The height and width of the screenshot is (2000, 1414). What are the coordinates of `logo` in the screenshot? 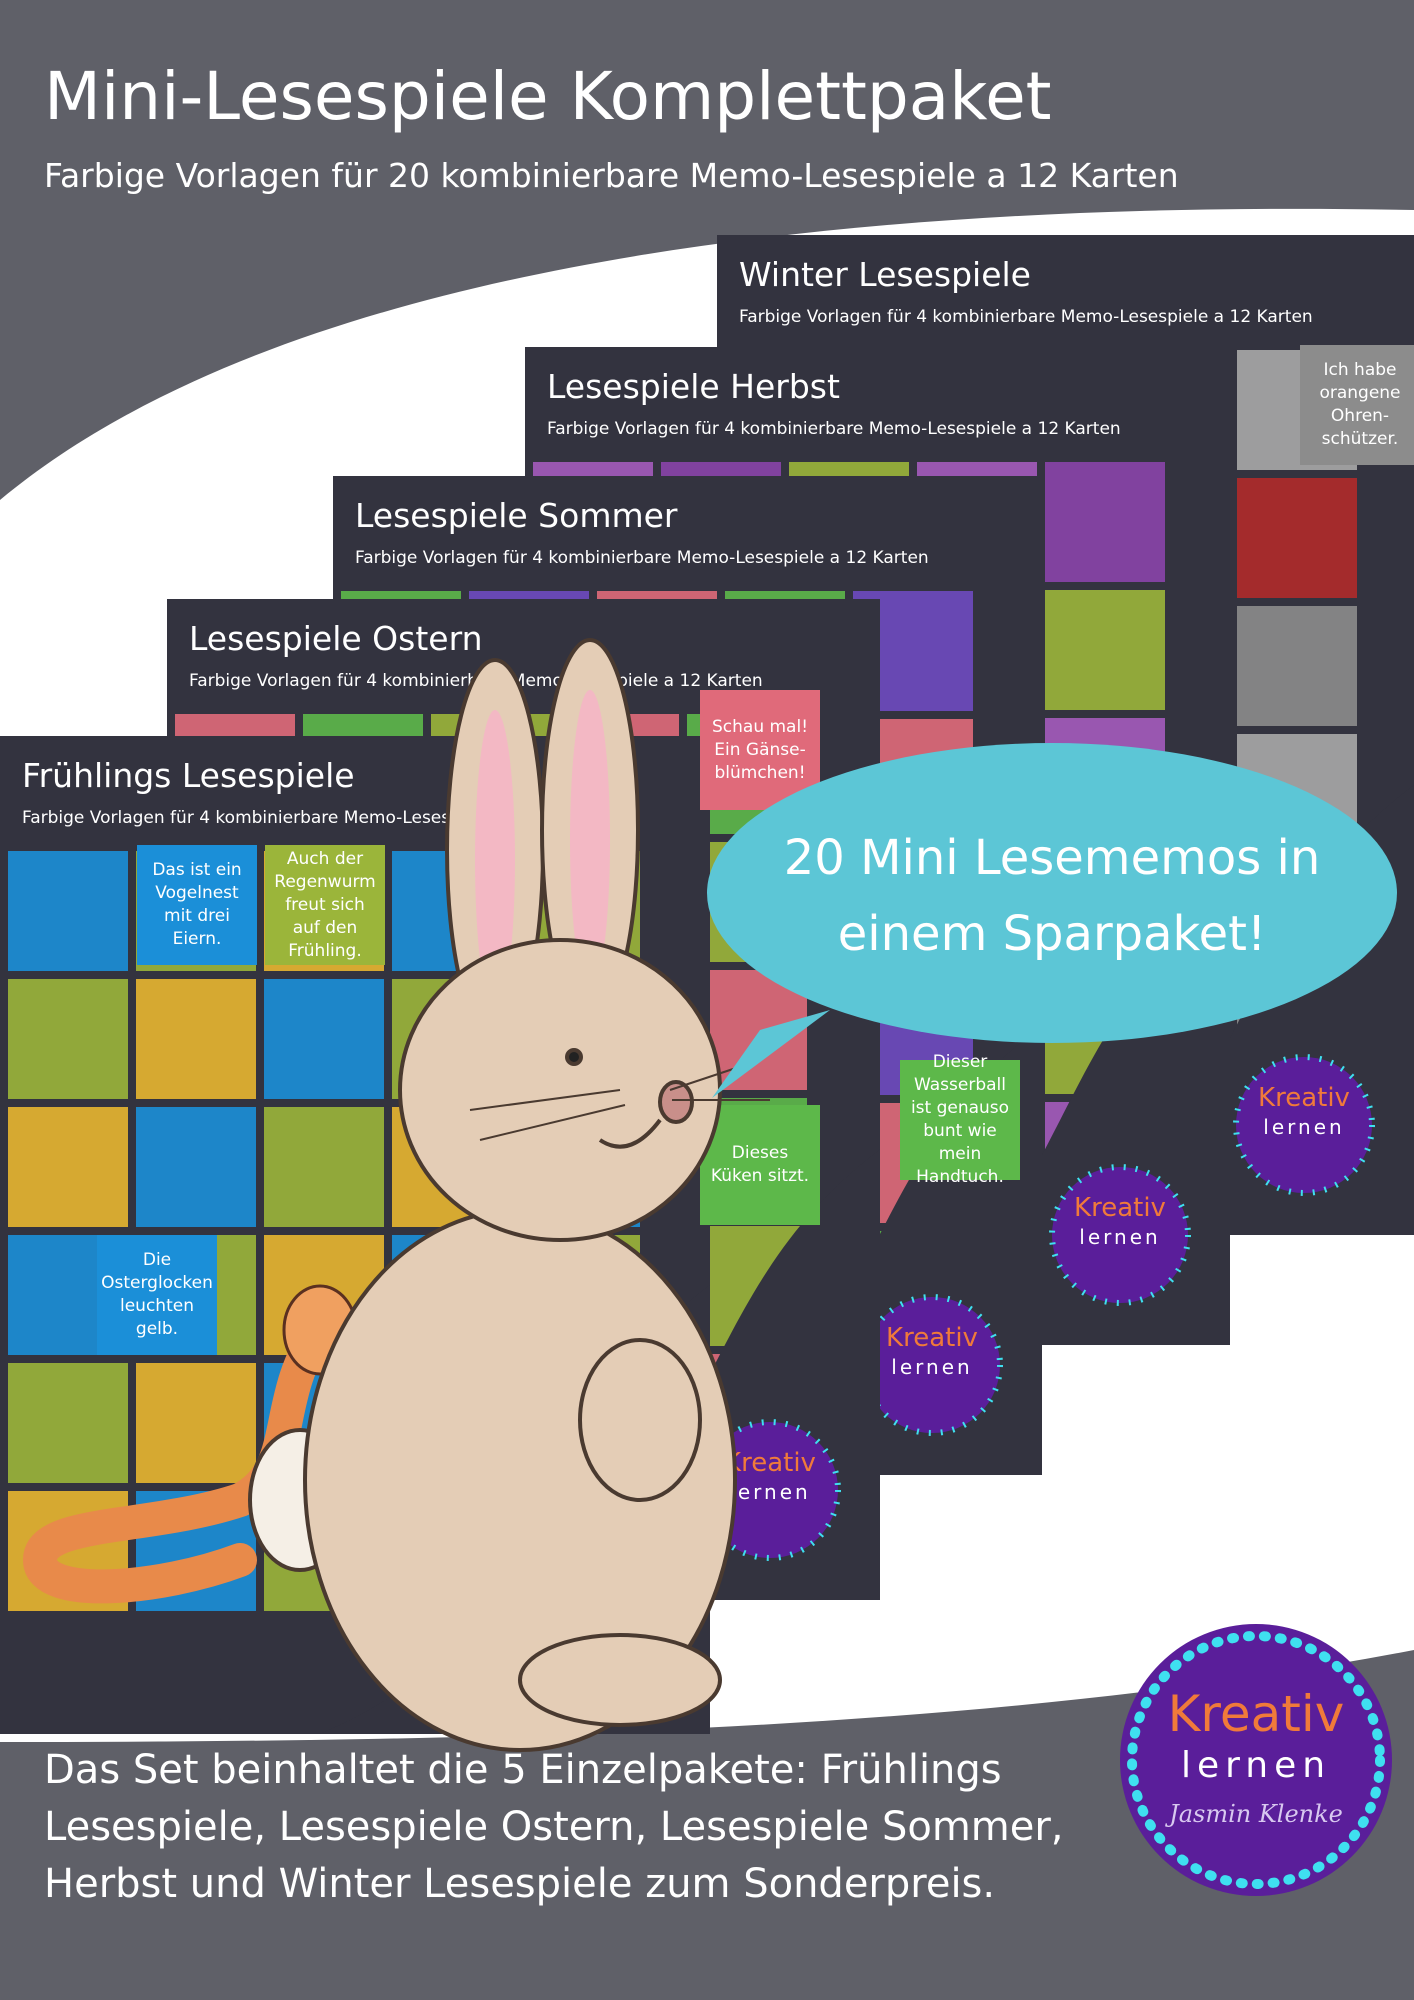 It's located at (1256, 1760).